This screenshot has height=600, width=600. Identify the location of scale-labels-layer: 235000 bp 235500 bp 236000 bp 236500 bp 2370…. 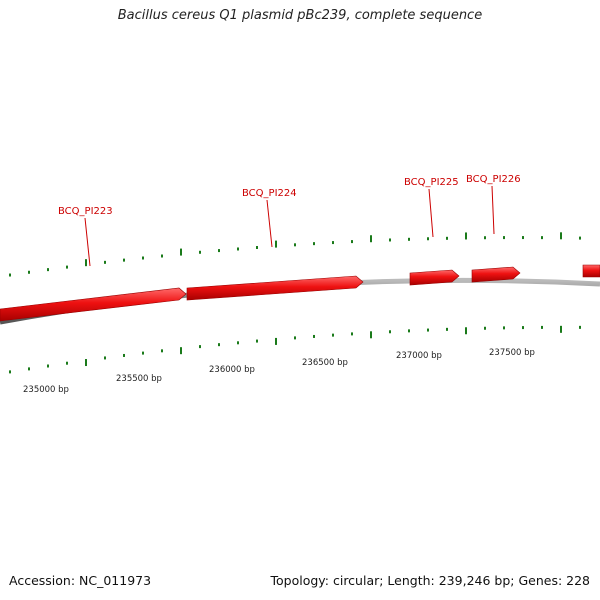
(279, 371).